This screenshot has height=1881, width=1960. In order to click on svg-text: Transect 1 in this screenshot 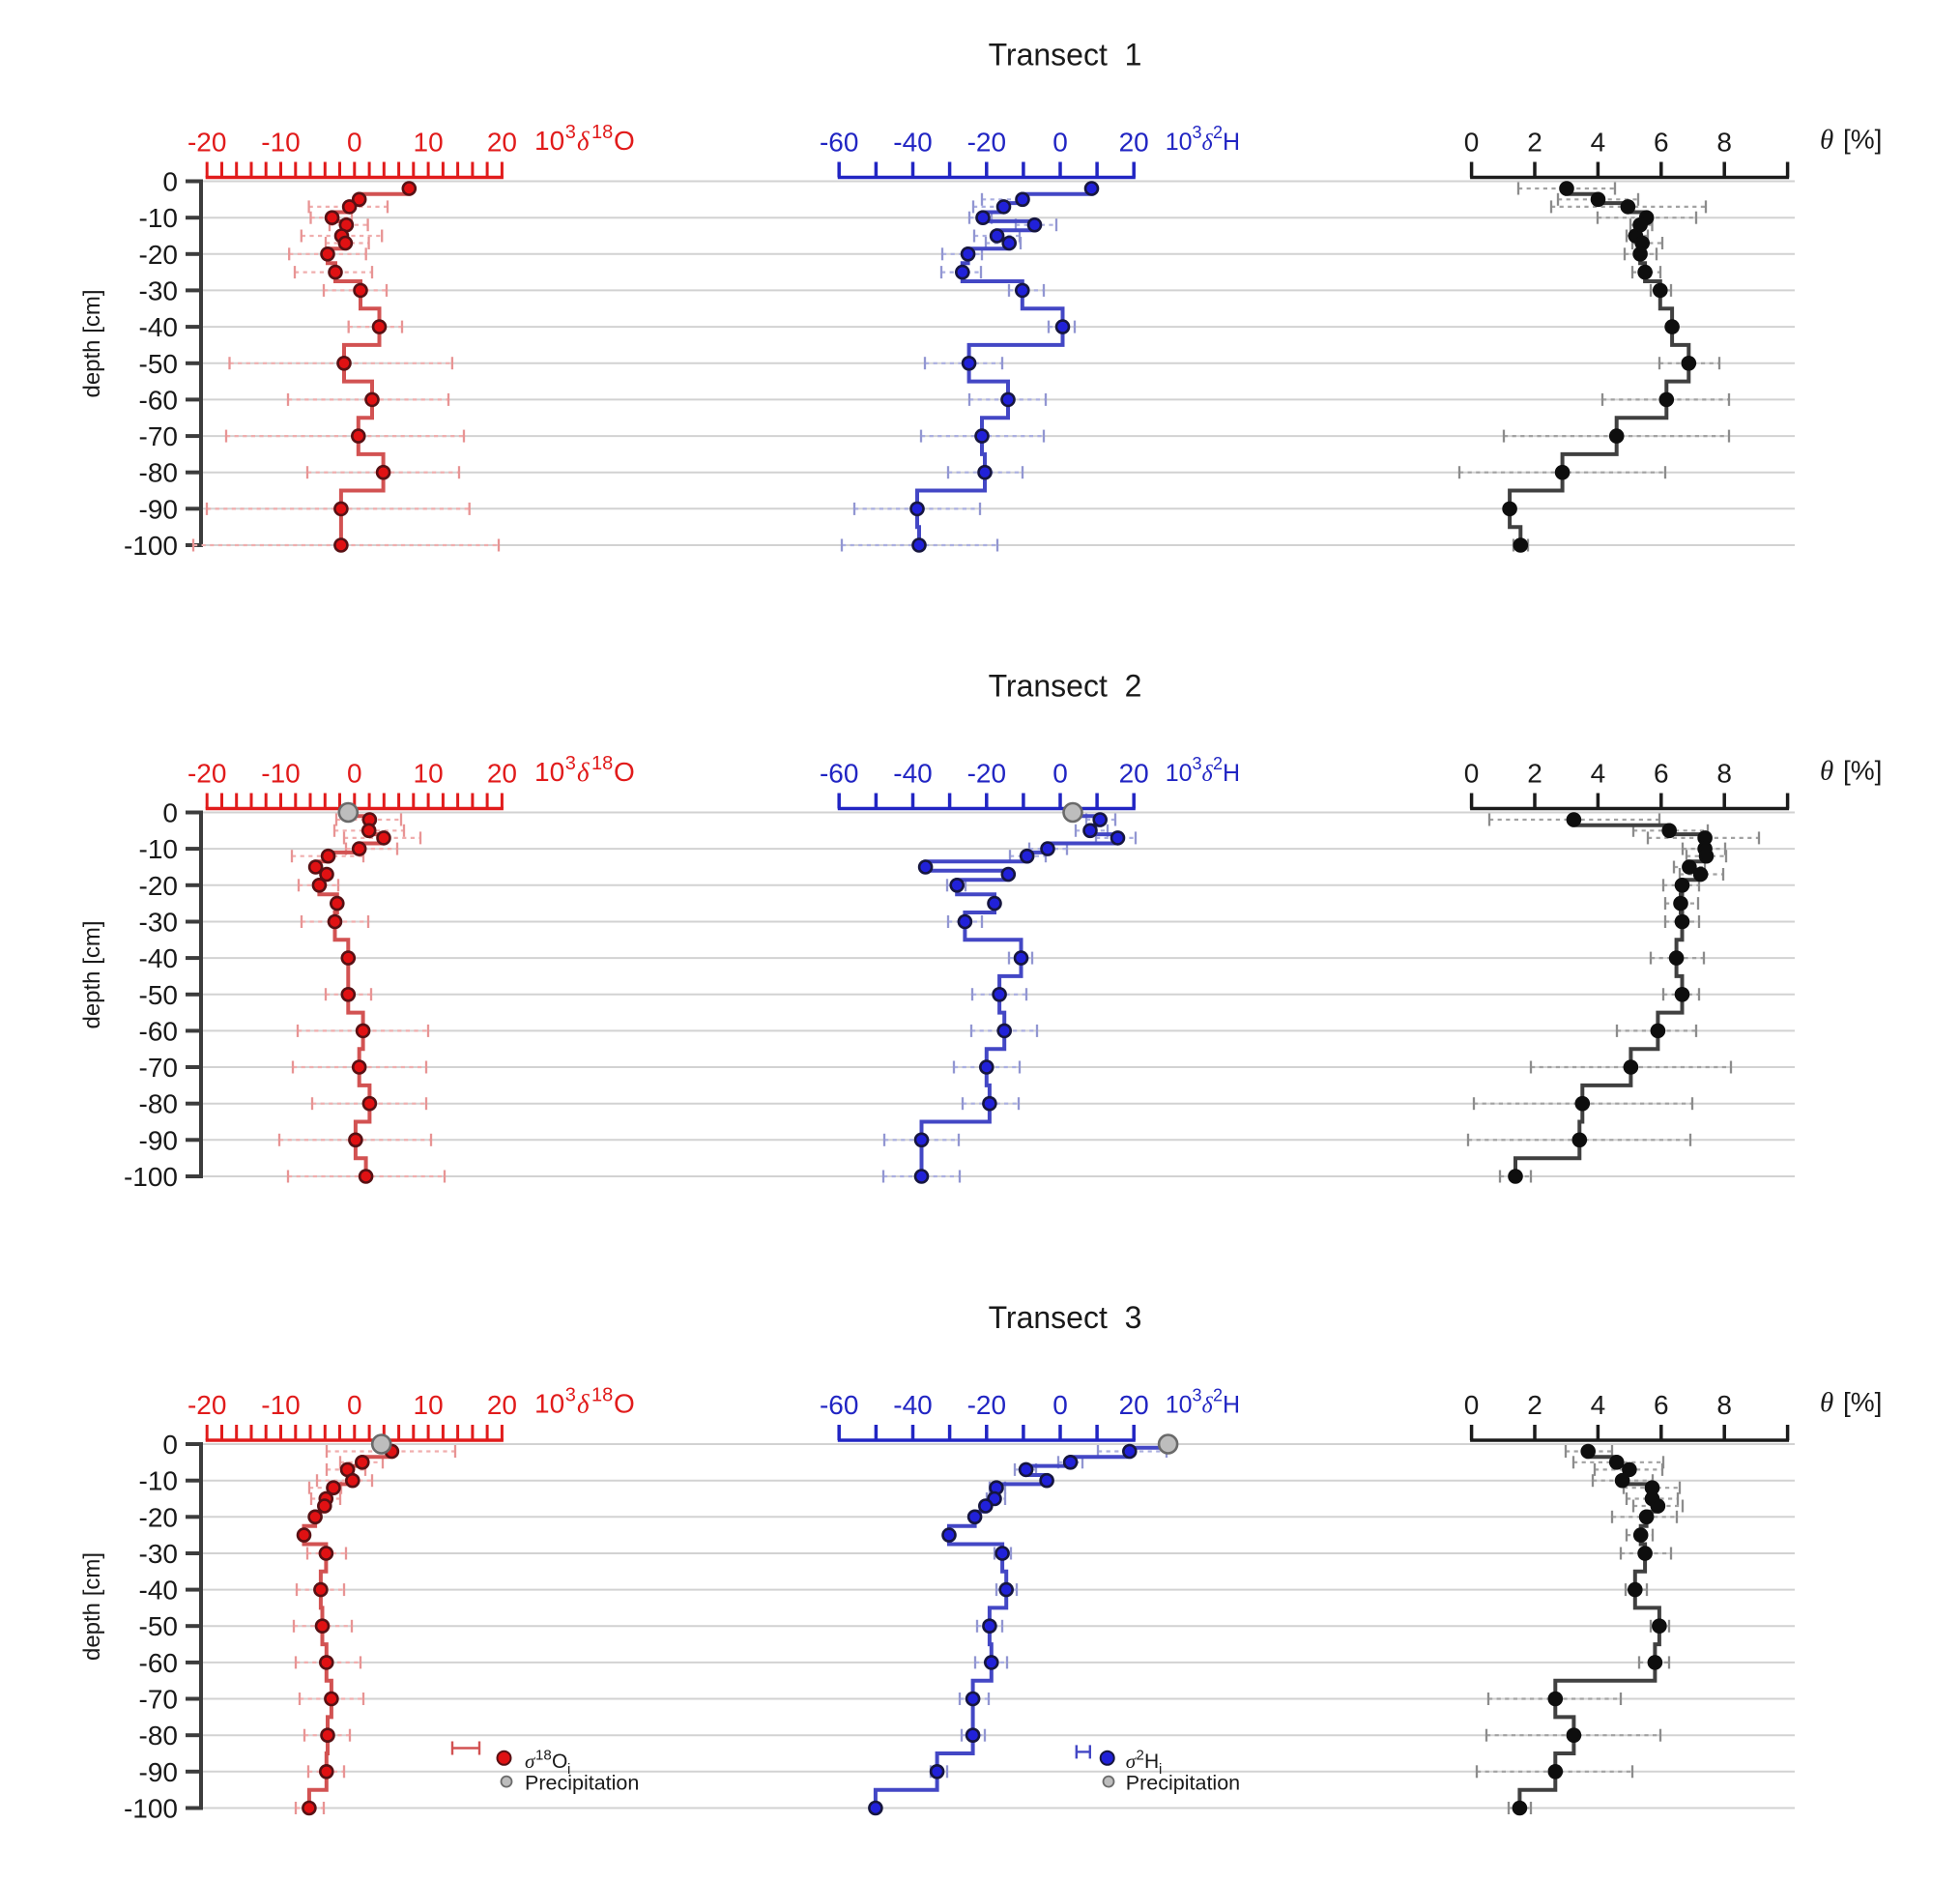, I will do `click(1065, 55)`.